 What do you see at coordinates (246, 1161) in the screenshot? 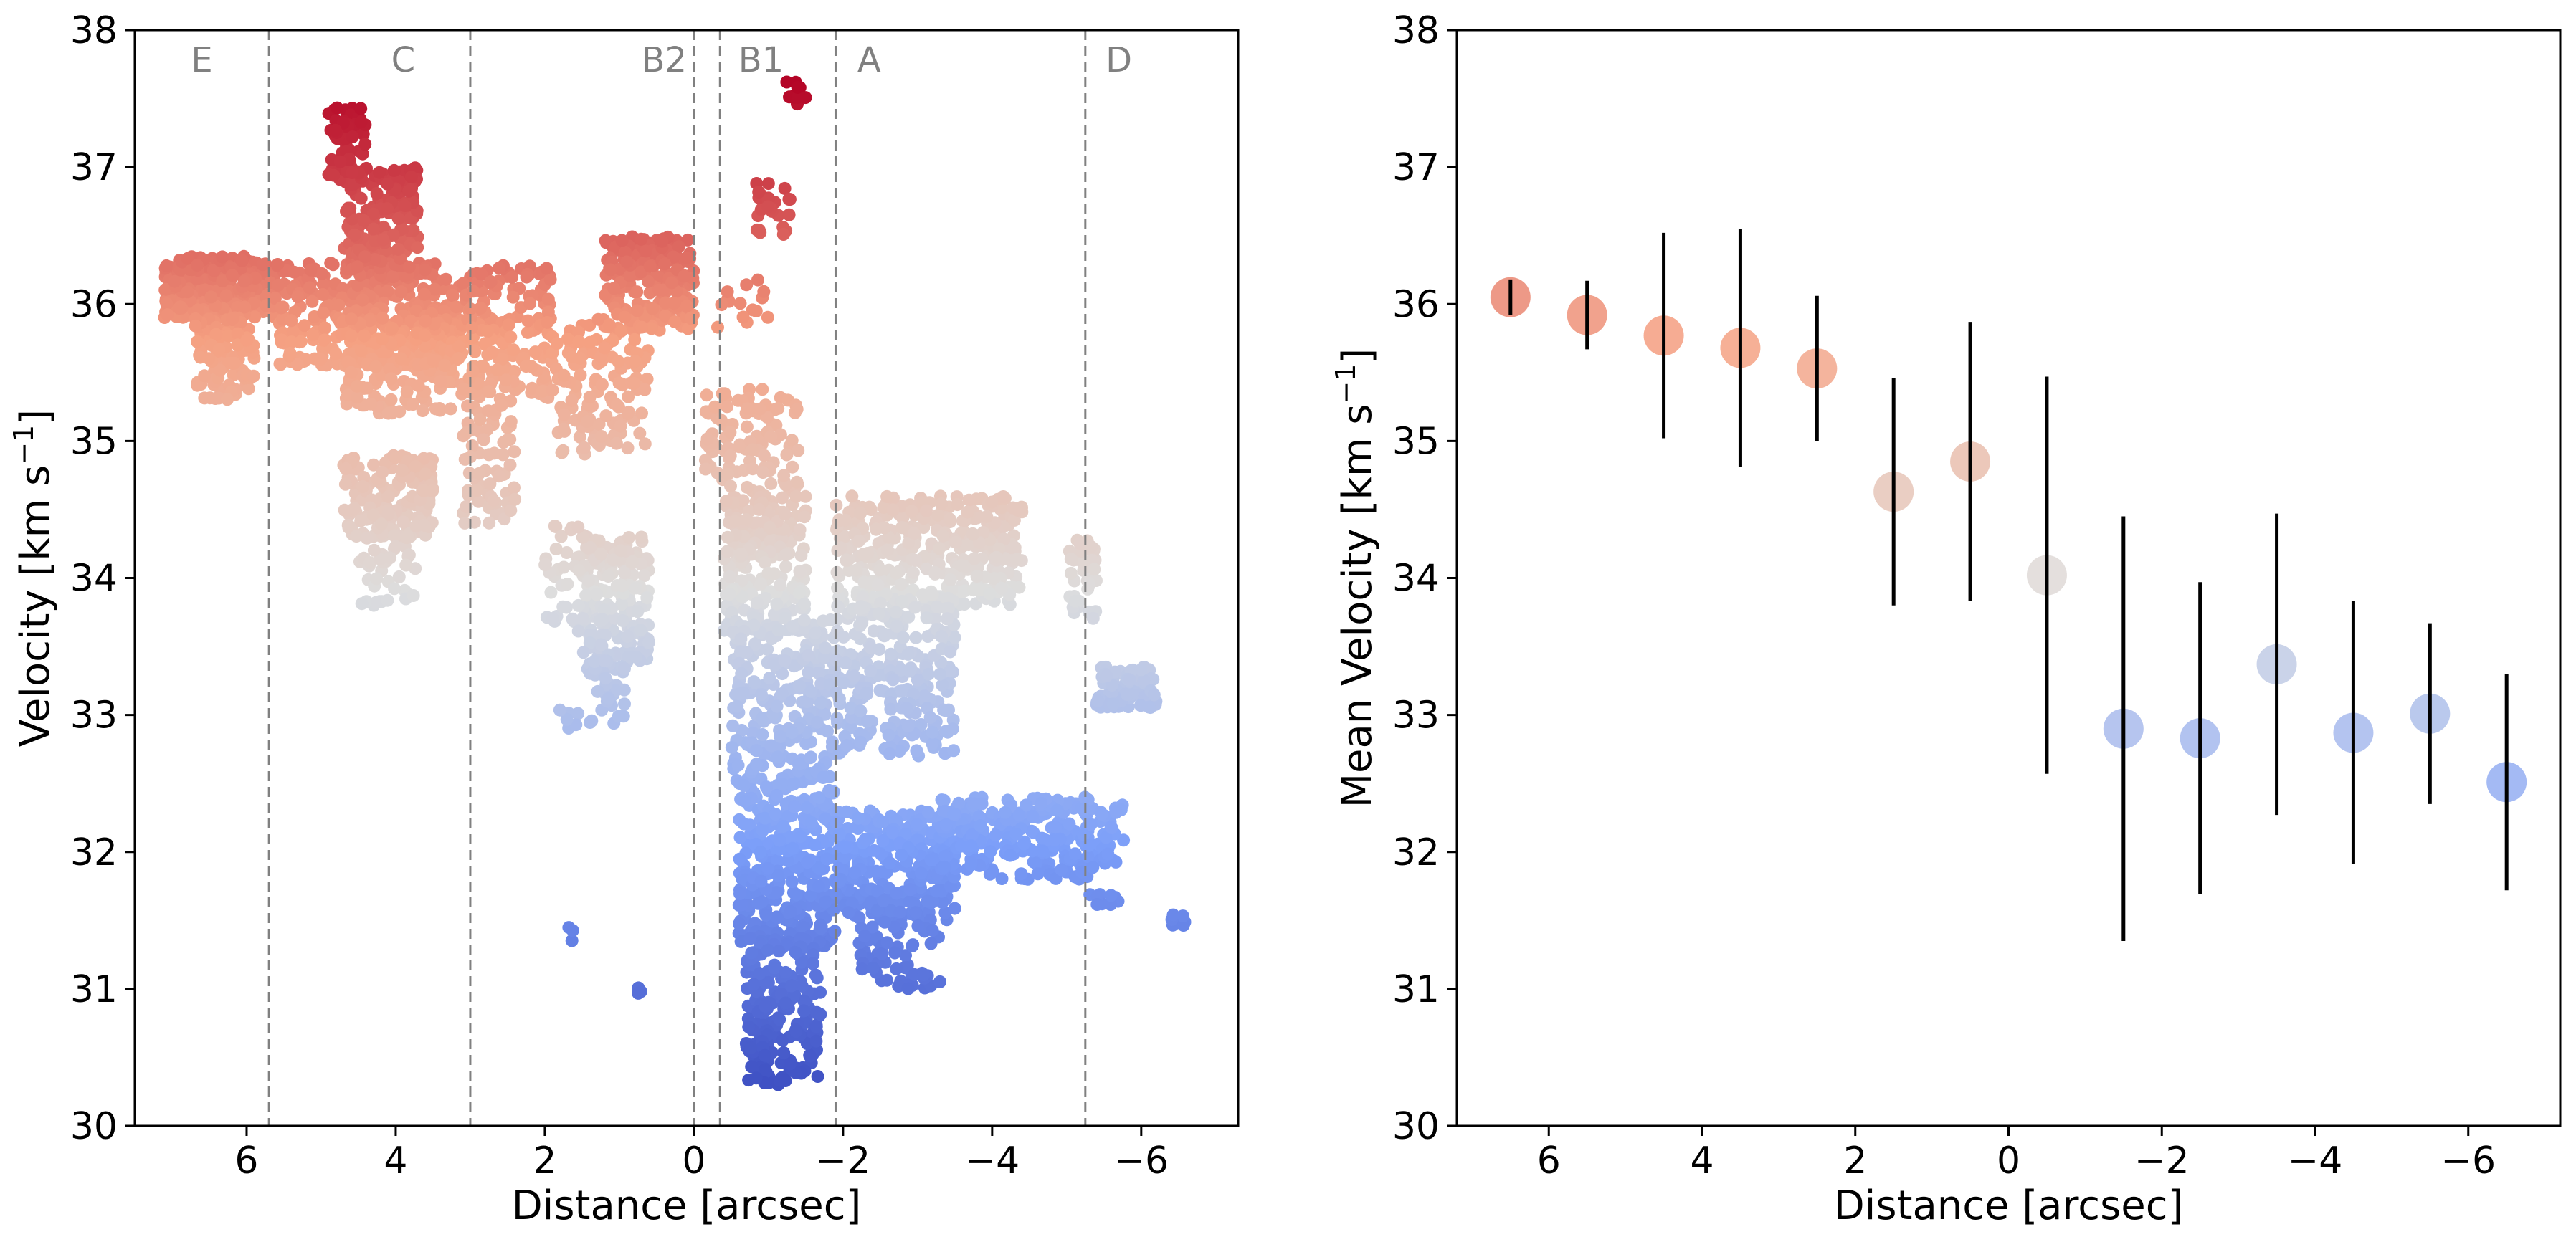
I see `x-tick-label: 6` at bounding box center [246, 1161].